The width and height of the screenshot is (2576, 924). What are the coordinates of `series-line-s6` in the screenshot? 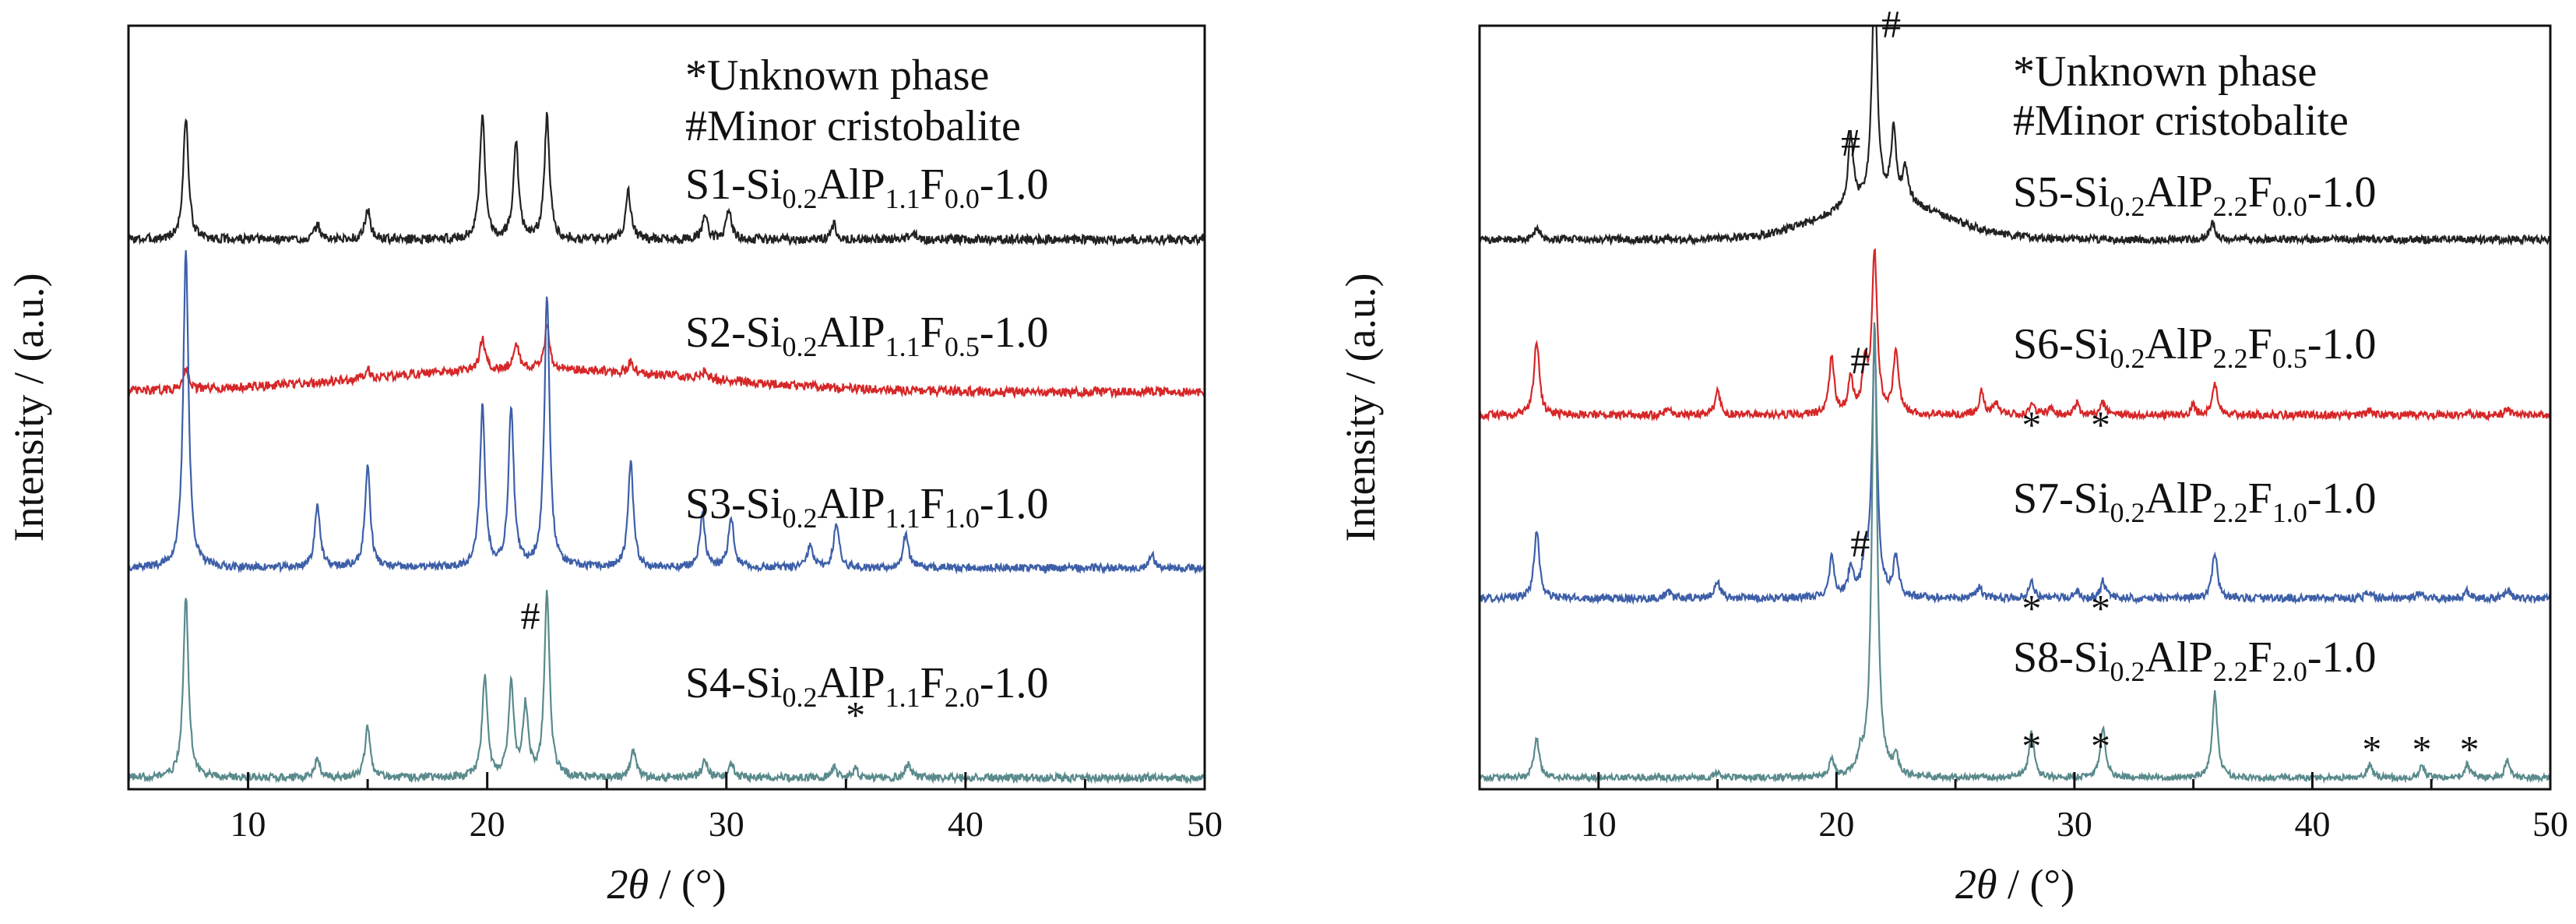 It's located at (2015, 335).